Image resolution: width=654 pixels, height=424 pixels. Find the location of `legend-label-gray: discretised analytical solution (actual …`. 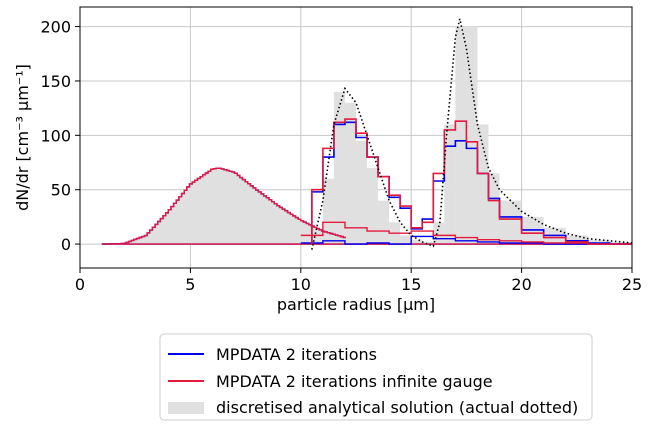

legend-label-gray: discretised analytical solution (actual … is located at coordinates (397, 407).